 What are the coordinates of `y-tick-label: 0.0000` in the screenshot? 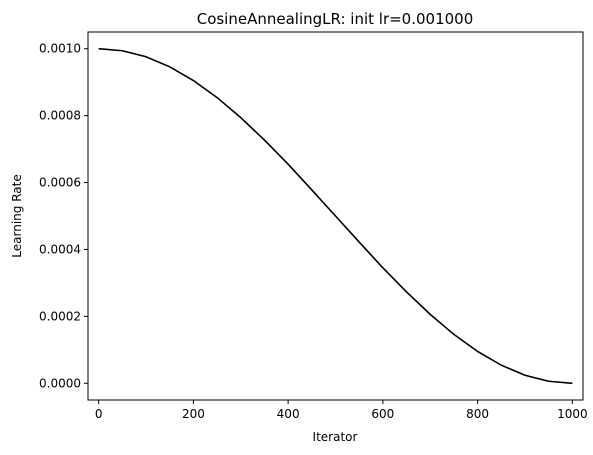 It's located at (60, 383).